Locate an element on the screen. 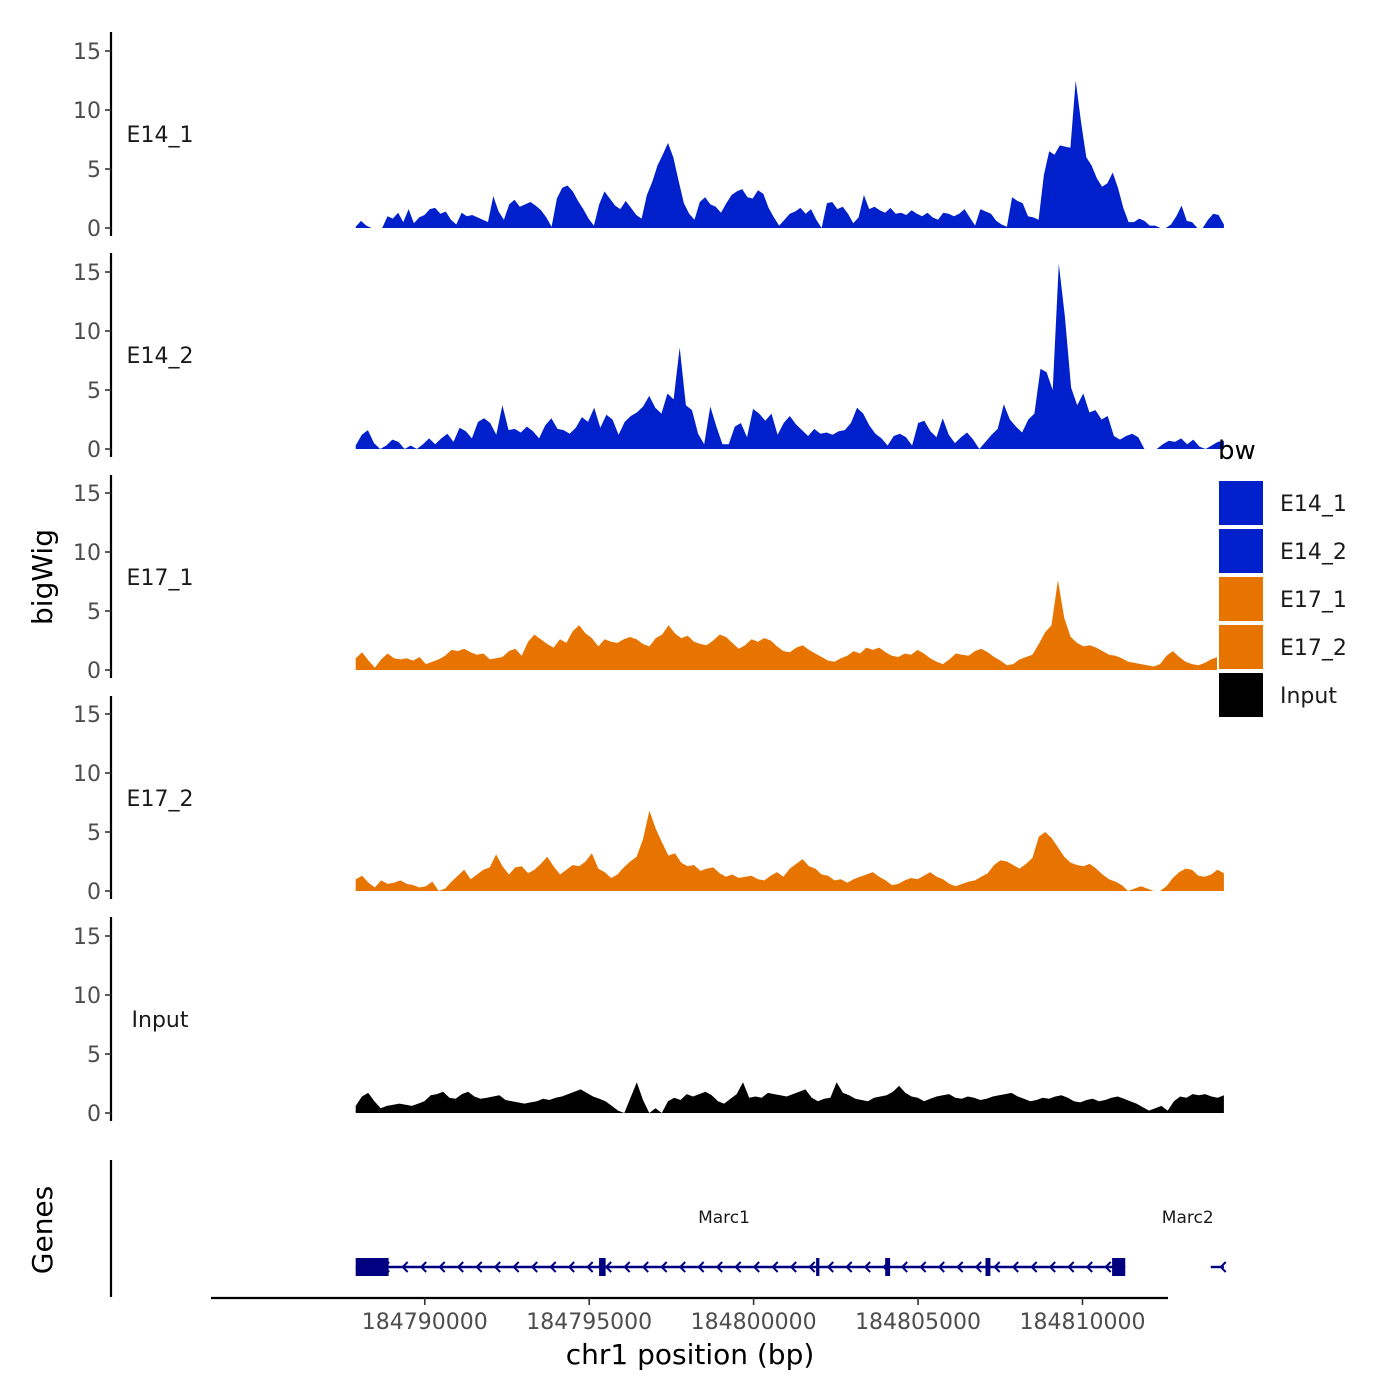  legend-label: E17_2 is located at coordinates (1313, 648).